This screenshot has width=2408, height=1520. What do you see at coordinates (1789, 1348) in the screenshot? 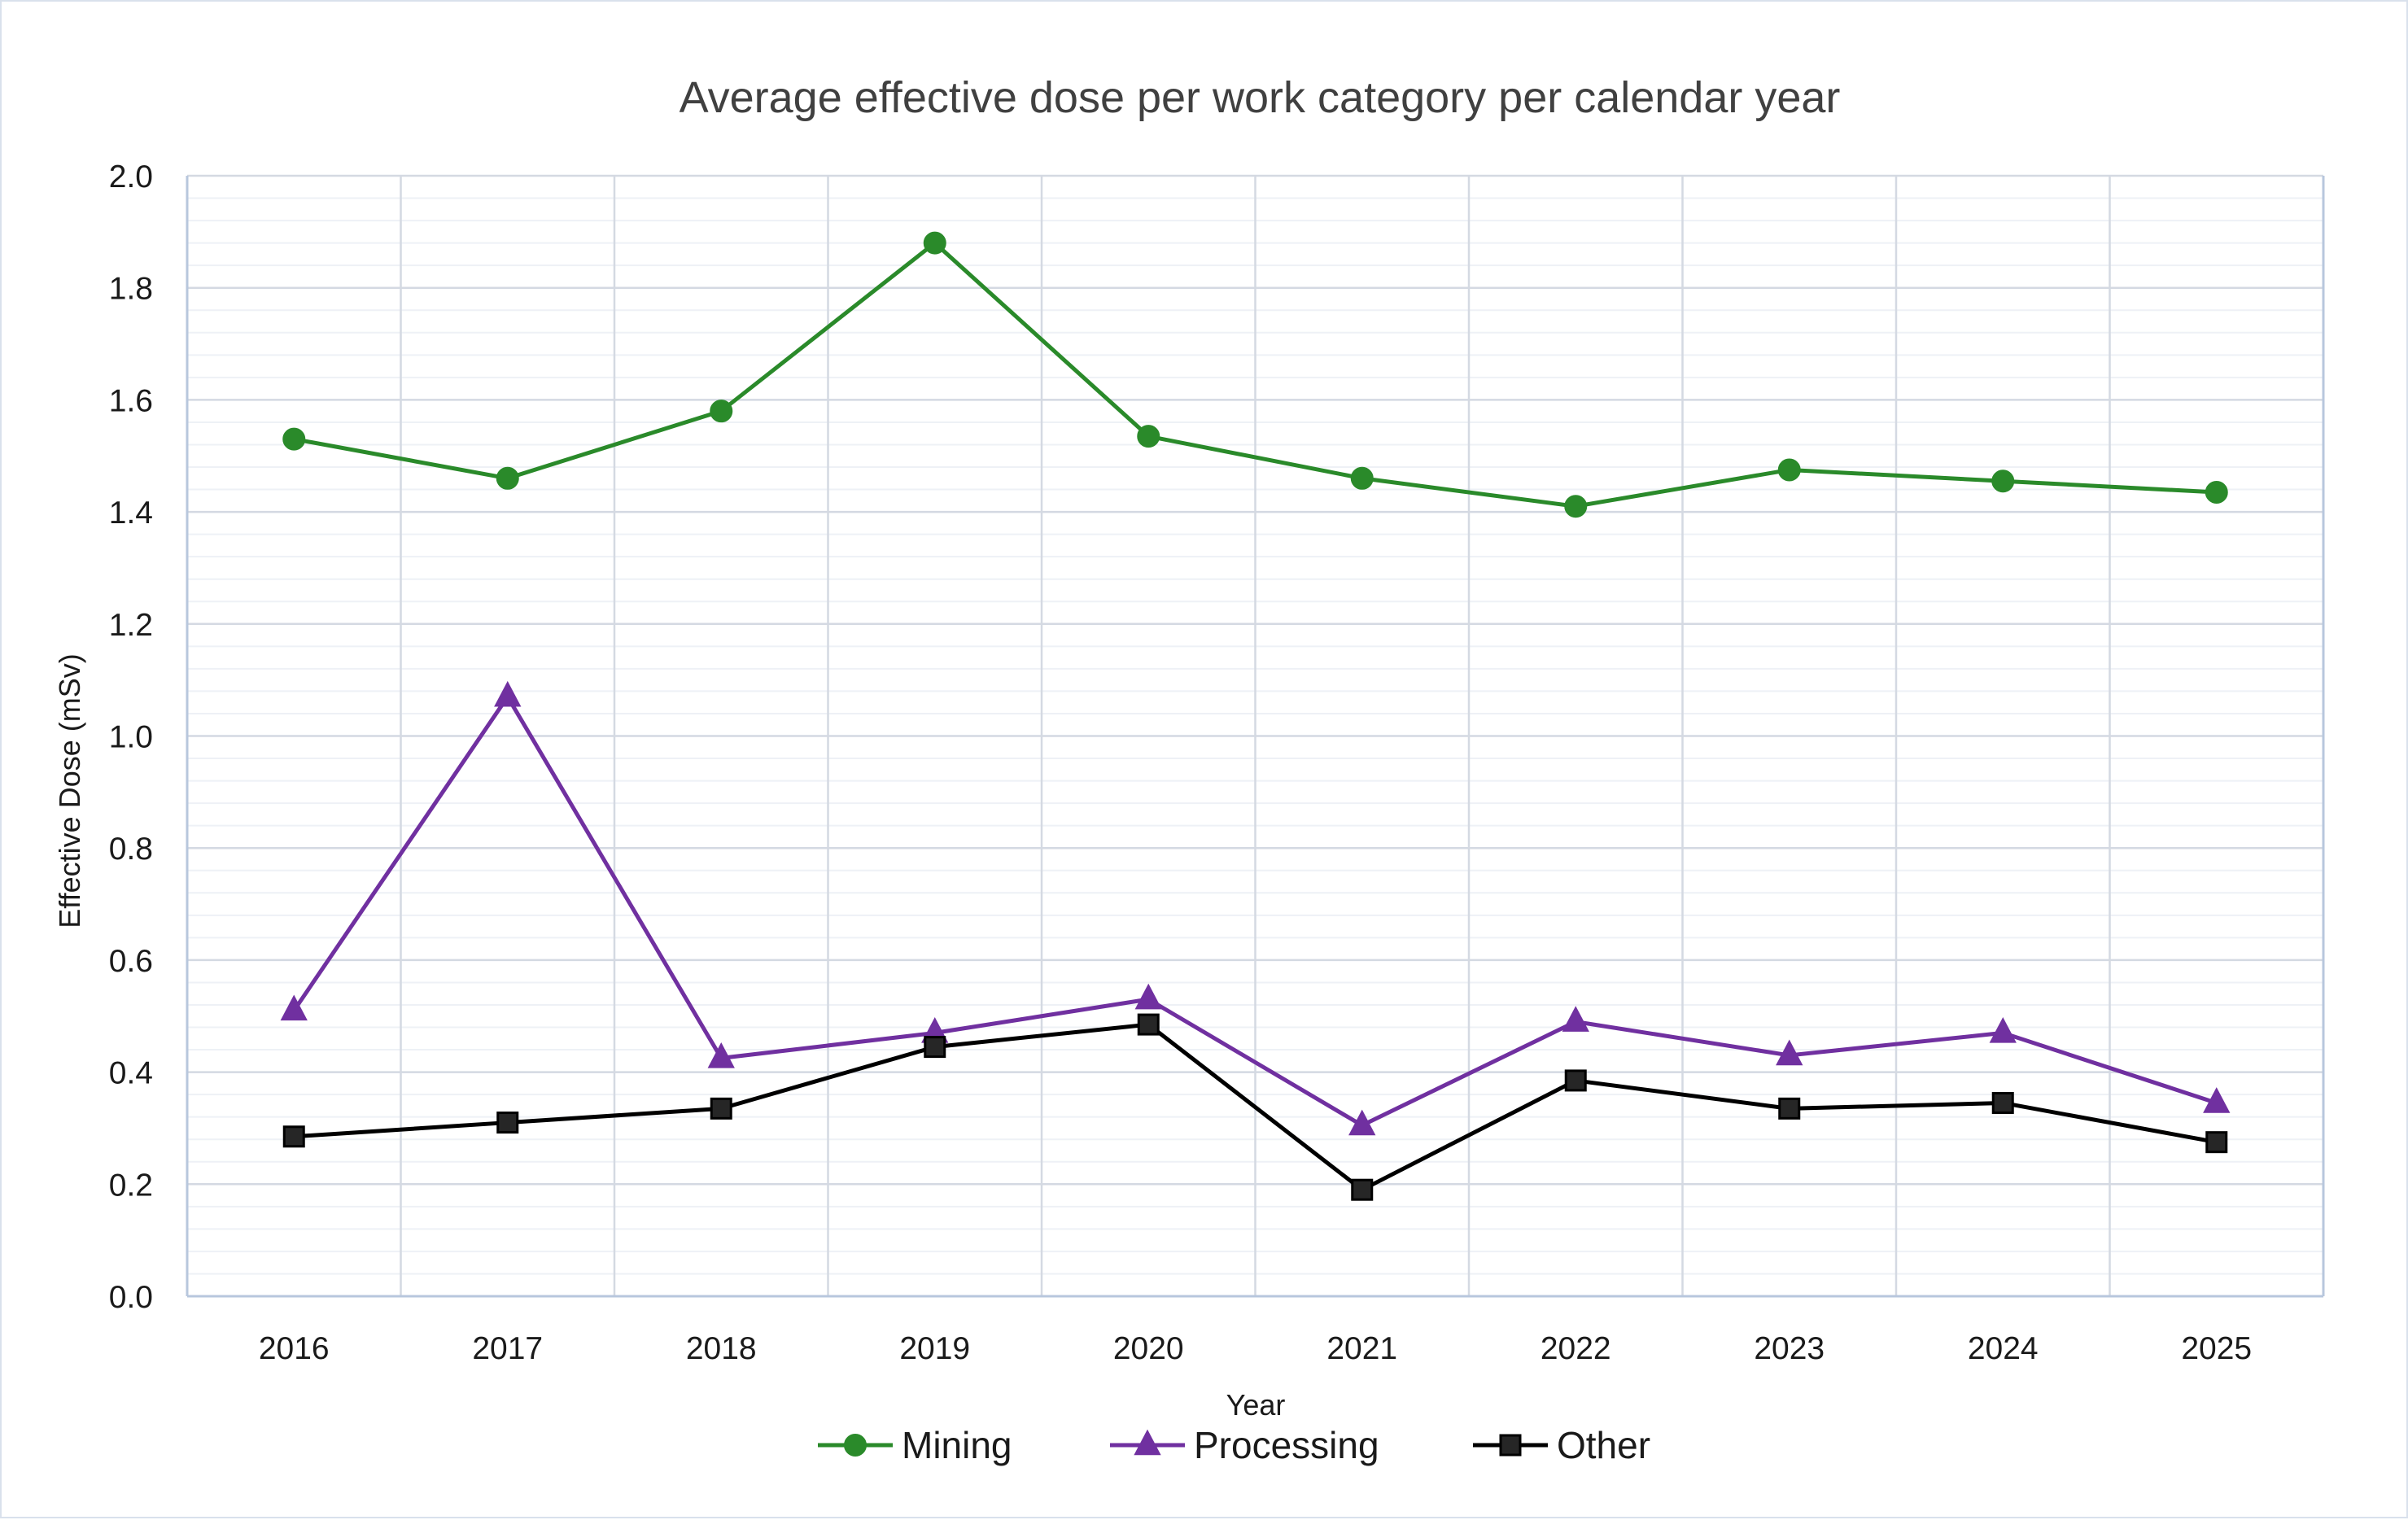
I see `x-tick-label: 2023` at bounding box center [1789, 1348].